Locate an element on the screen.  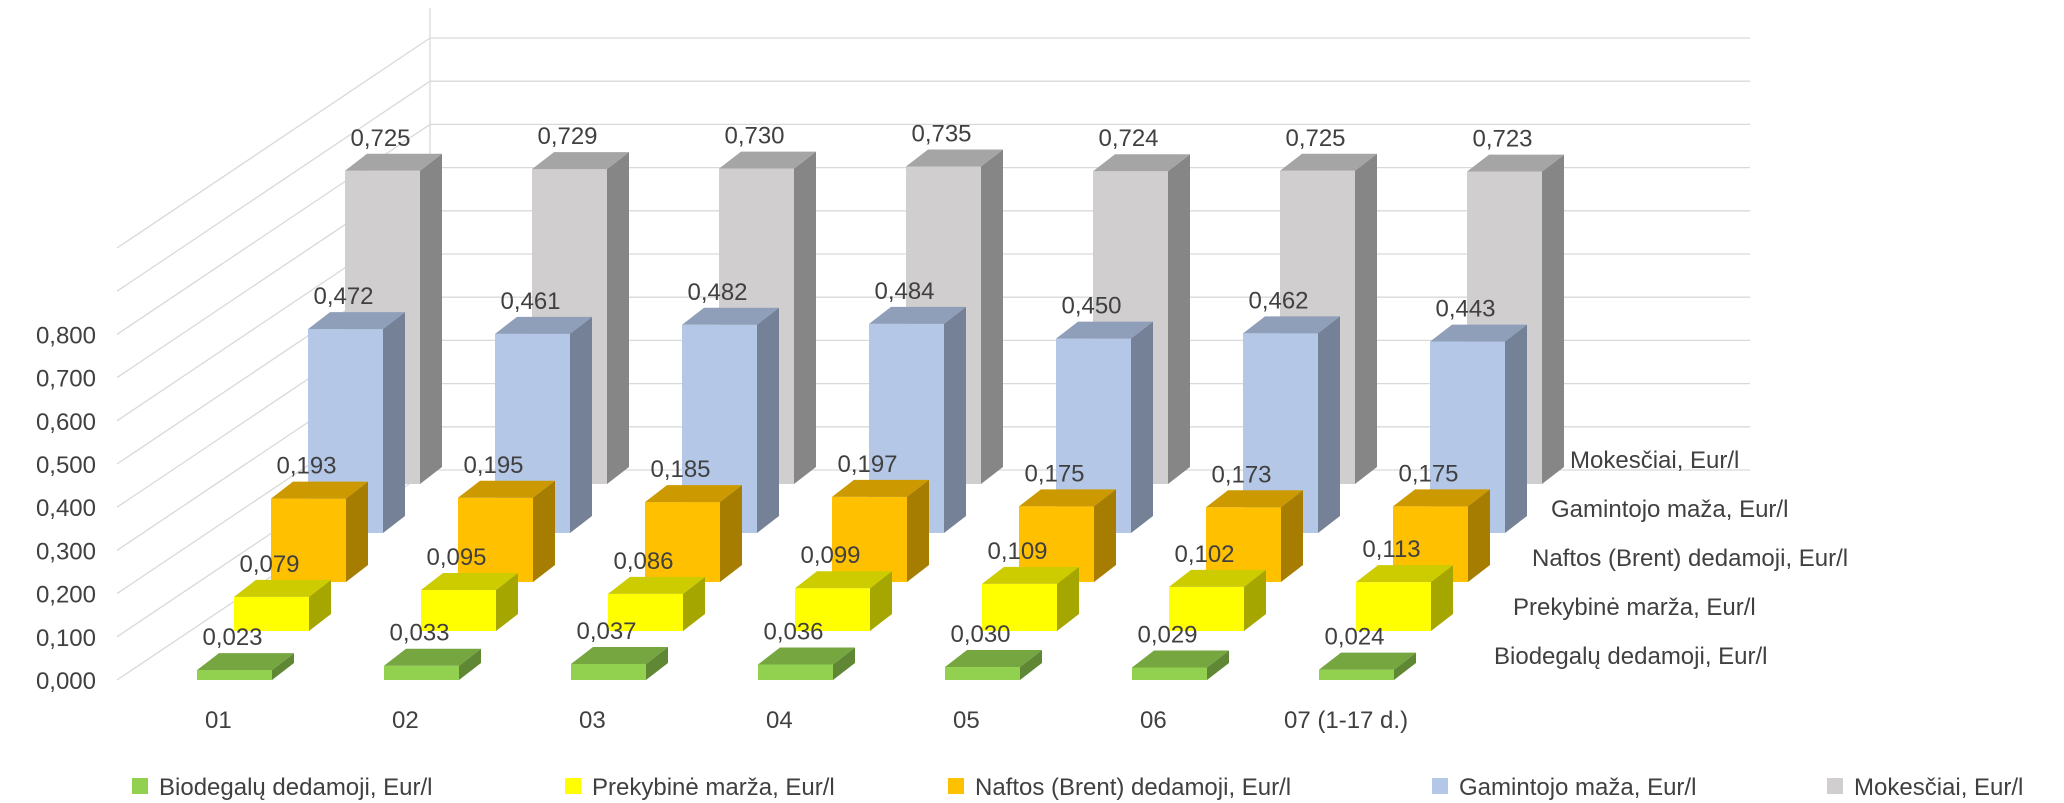
data-label: 0,175 is located at coordinates (1428, 473).